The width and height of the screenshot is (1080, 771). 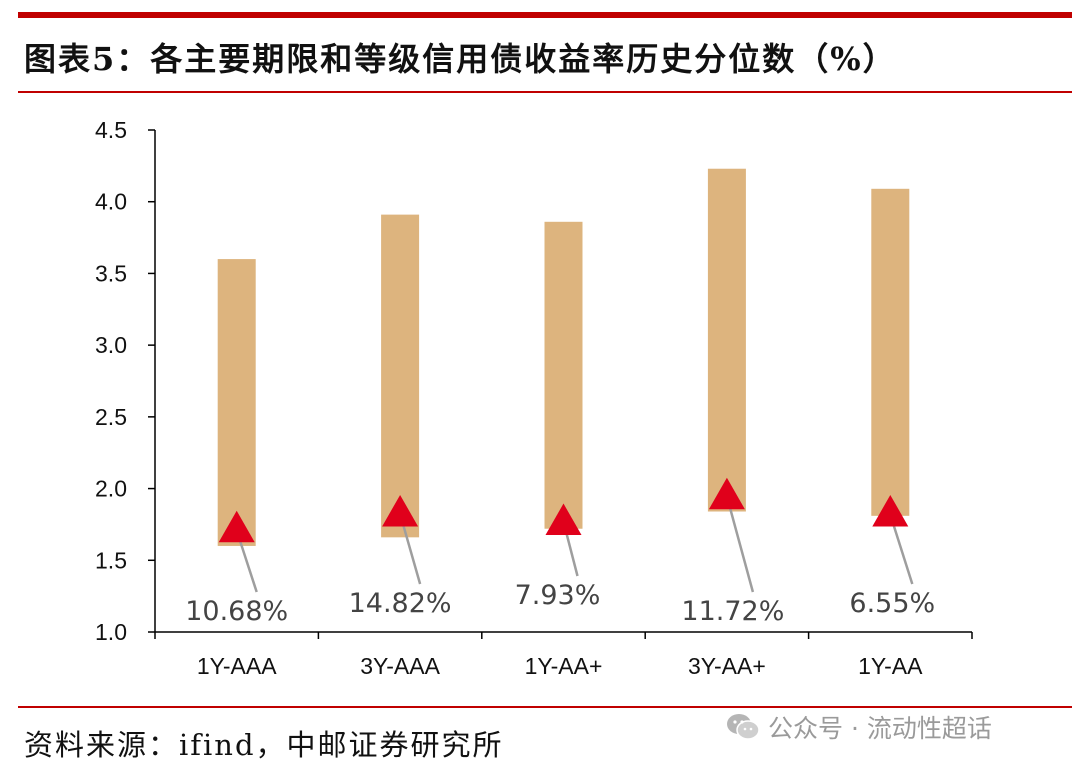 What do you see at coordinates (564, 666) in the screenshot?
I see `x-tick-label: 1Y-AA+` at bounding box center [564, 666].